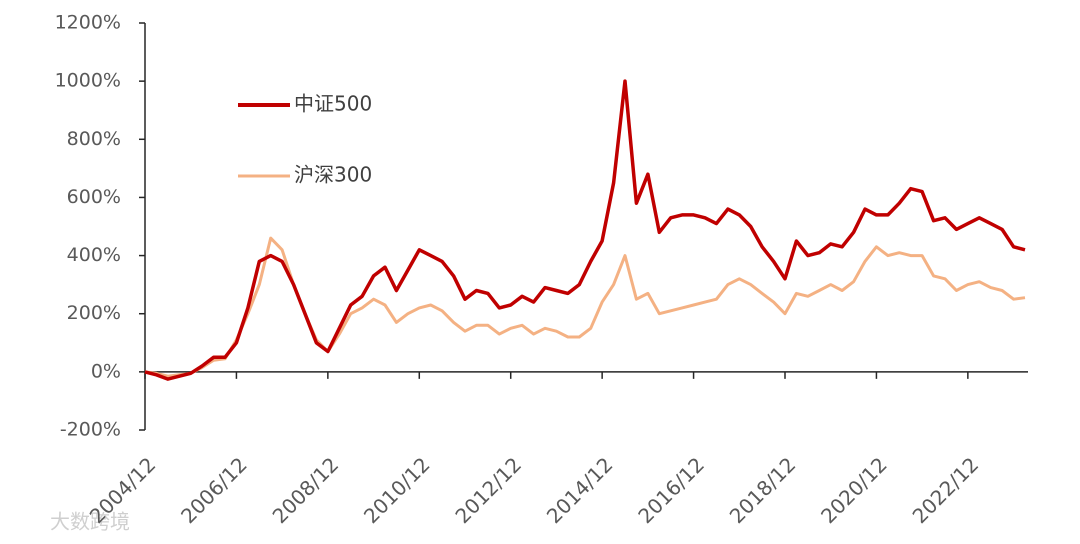  Describe the element at coordinates (214, 490) in the screenshot. I see `x-tick-label: 2006/12` at that location.